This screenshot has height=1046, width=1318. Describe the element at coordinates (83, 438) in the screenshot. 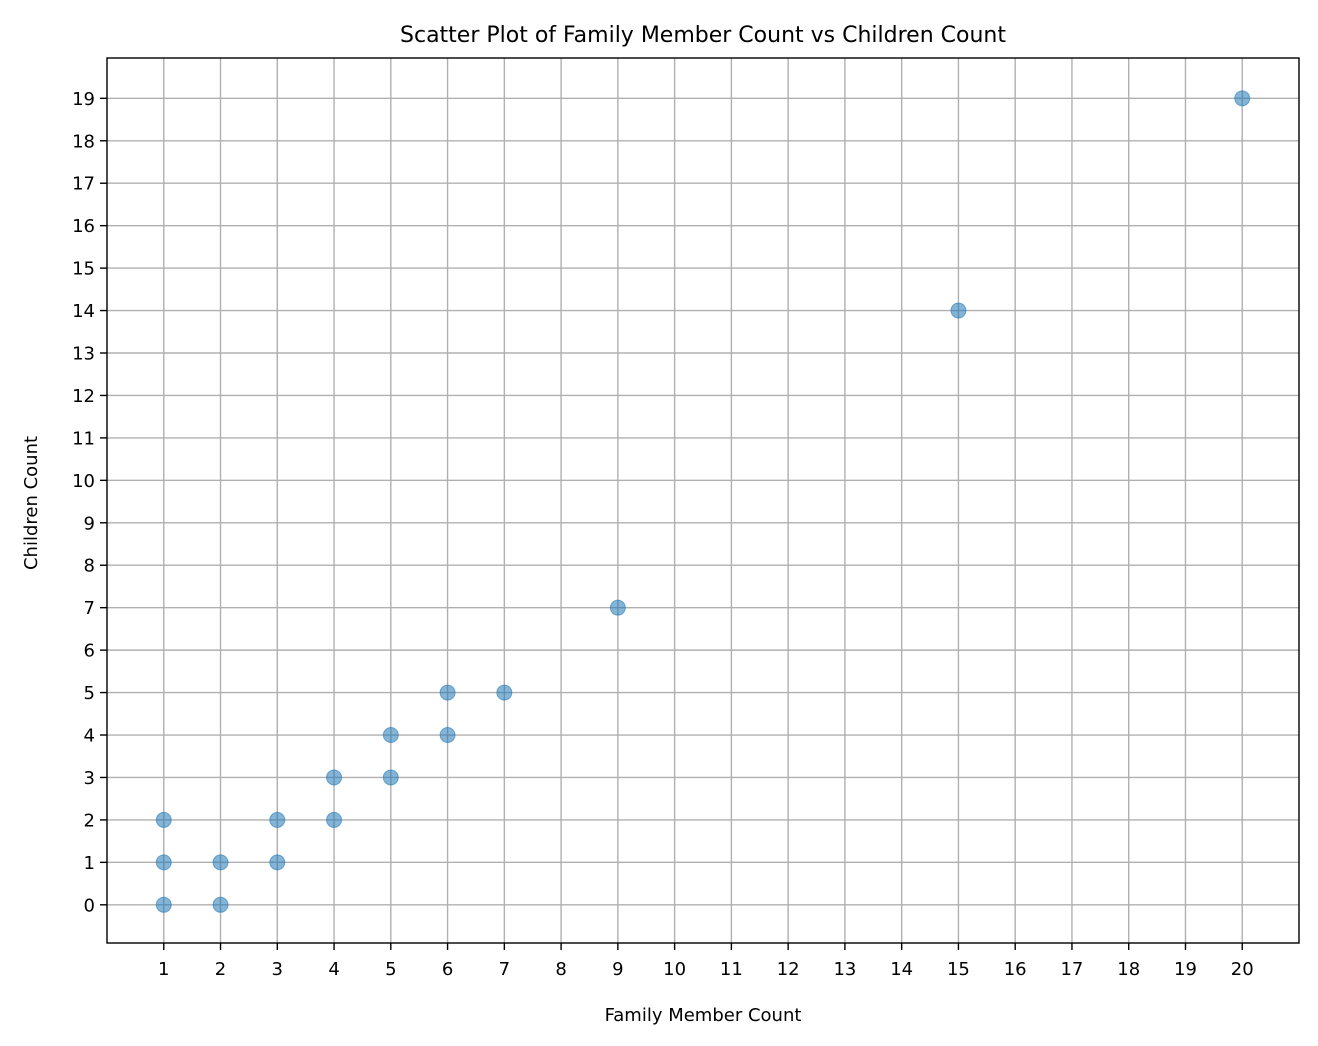

I see `y-tick-label: 11` at that location.